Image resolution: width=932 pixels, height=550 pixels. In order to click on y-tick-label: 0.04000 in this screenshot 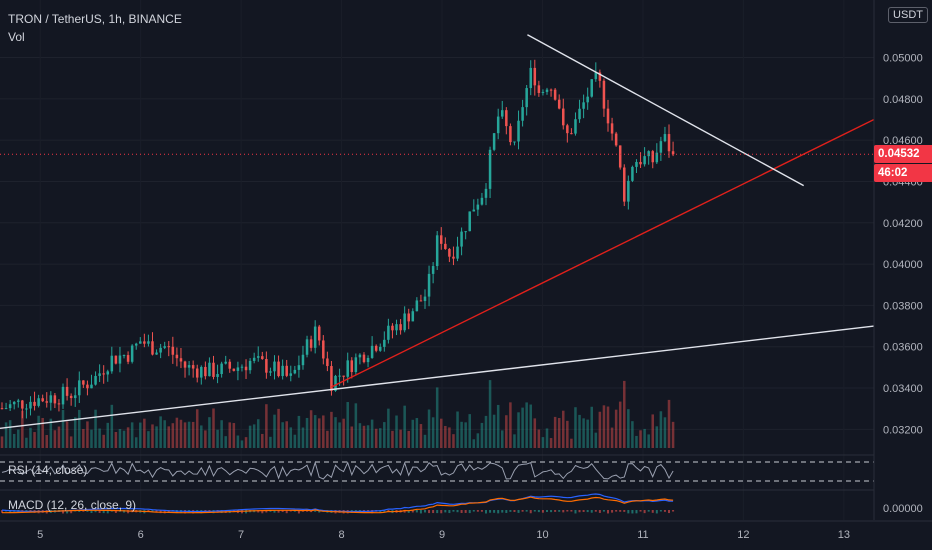, I will do `click(903, 265)`.